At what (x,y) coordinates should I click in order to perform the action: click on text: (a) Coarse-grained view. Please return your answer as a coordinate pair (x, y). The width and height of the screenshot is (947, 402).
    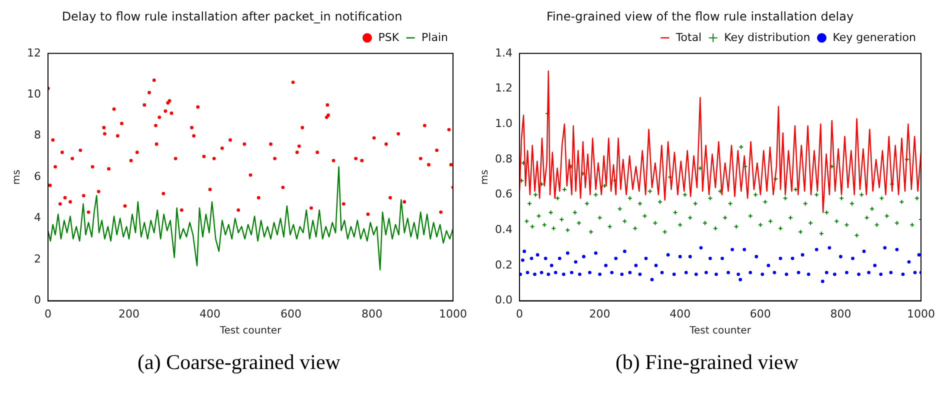
    Looking at the image, I should click on (239, 362).